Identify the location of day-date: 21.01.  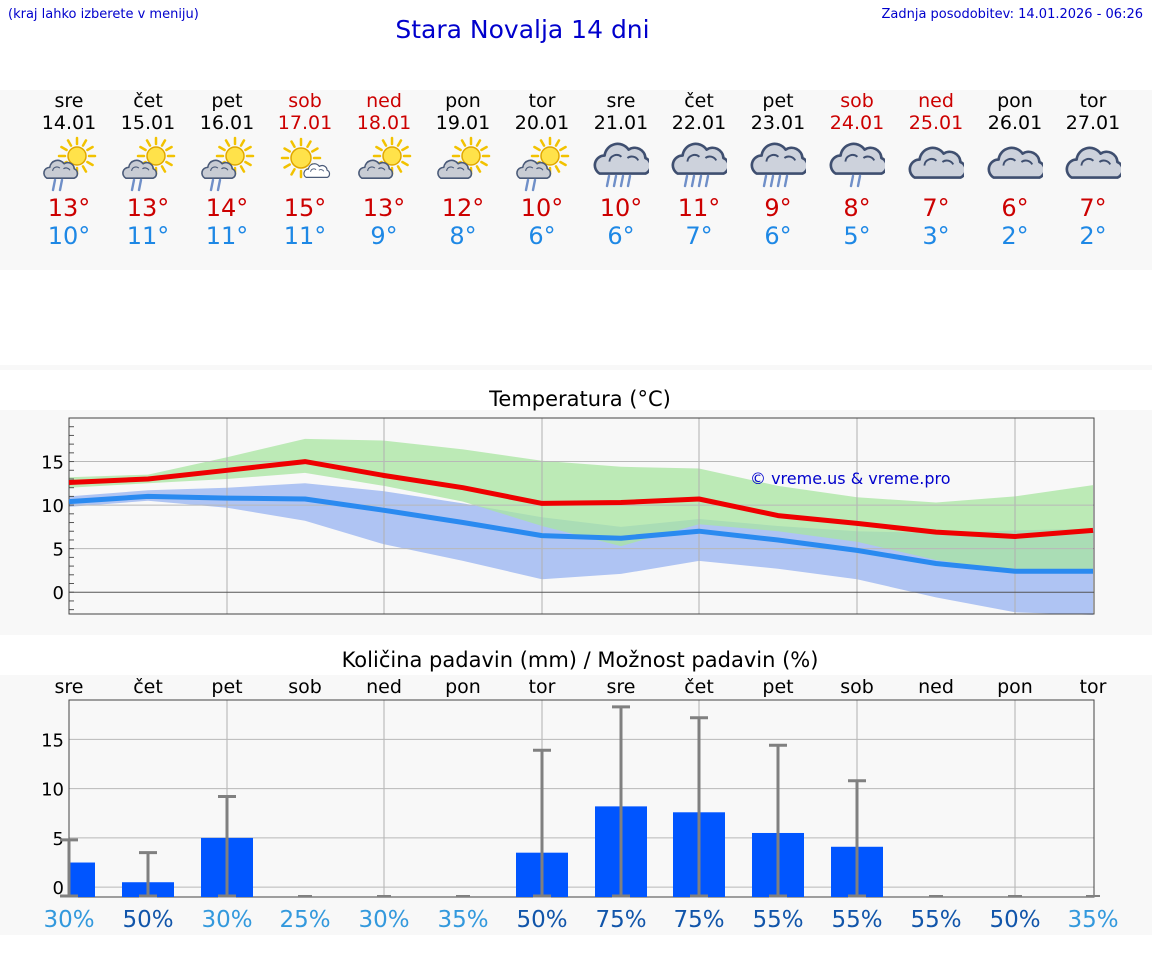
(621, 123).